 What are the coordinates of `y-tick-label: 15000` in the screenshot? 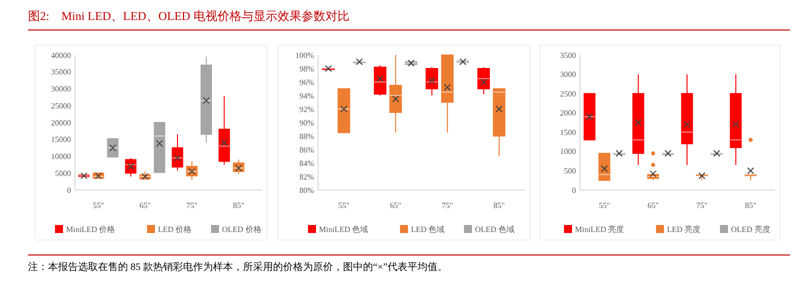 It's located at (61, 139).